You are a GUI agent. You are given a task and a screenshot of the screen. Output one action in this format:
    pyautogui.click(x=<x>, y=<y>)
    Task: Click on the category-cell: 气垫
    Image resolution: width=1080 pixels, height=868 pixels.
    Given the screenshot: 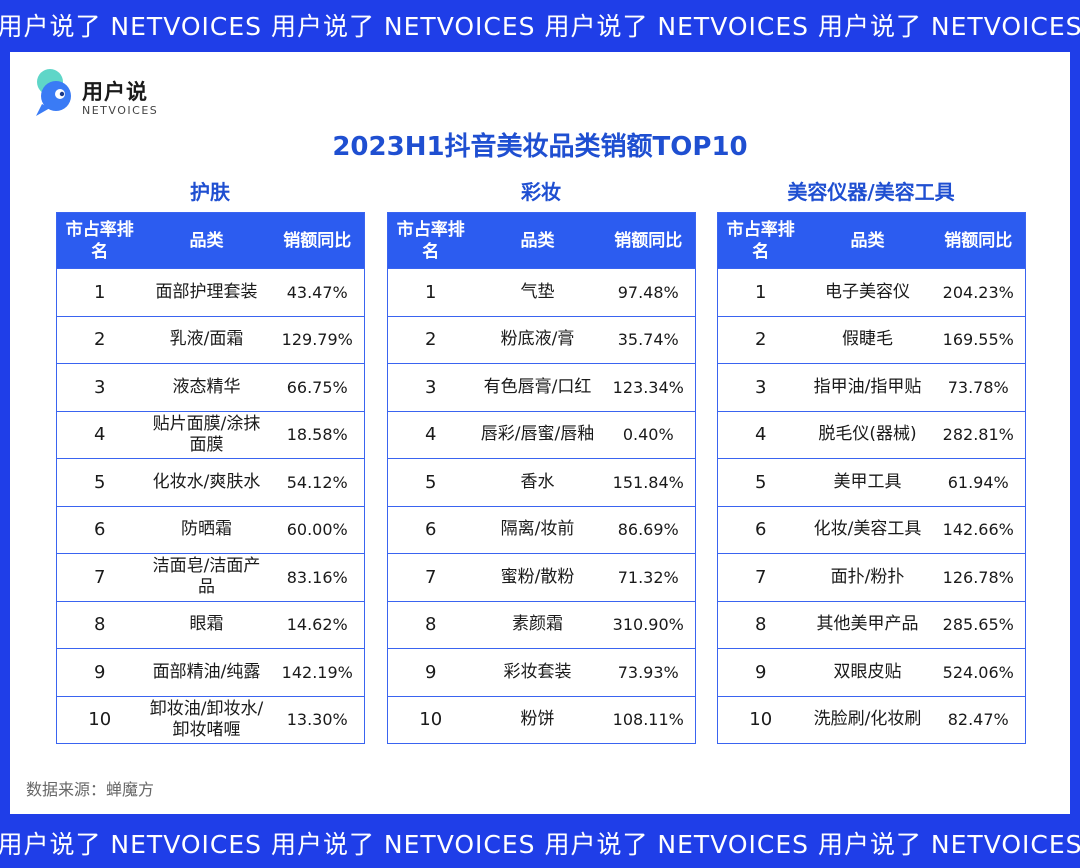 What is the action you would take?
    pyautogui.click(x=537, y=292)
    